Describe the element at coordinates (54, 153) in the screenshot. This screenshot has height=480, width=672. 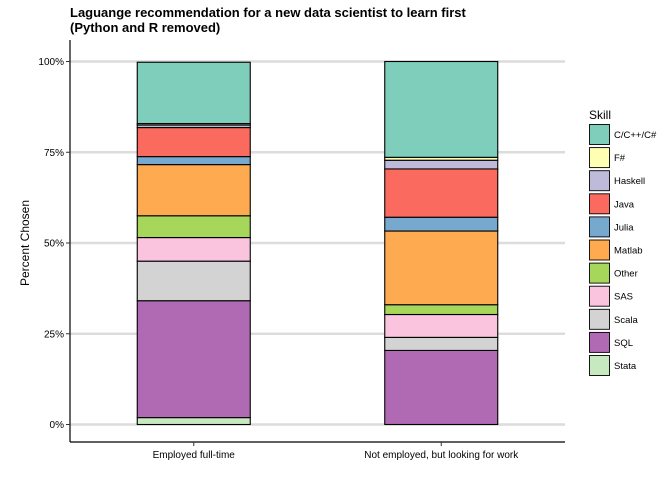
I see `y-tick-label: 75%` at that location.